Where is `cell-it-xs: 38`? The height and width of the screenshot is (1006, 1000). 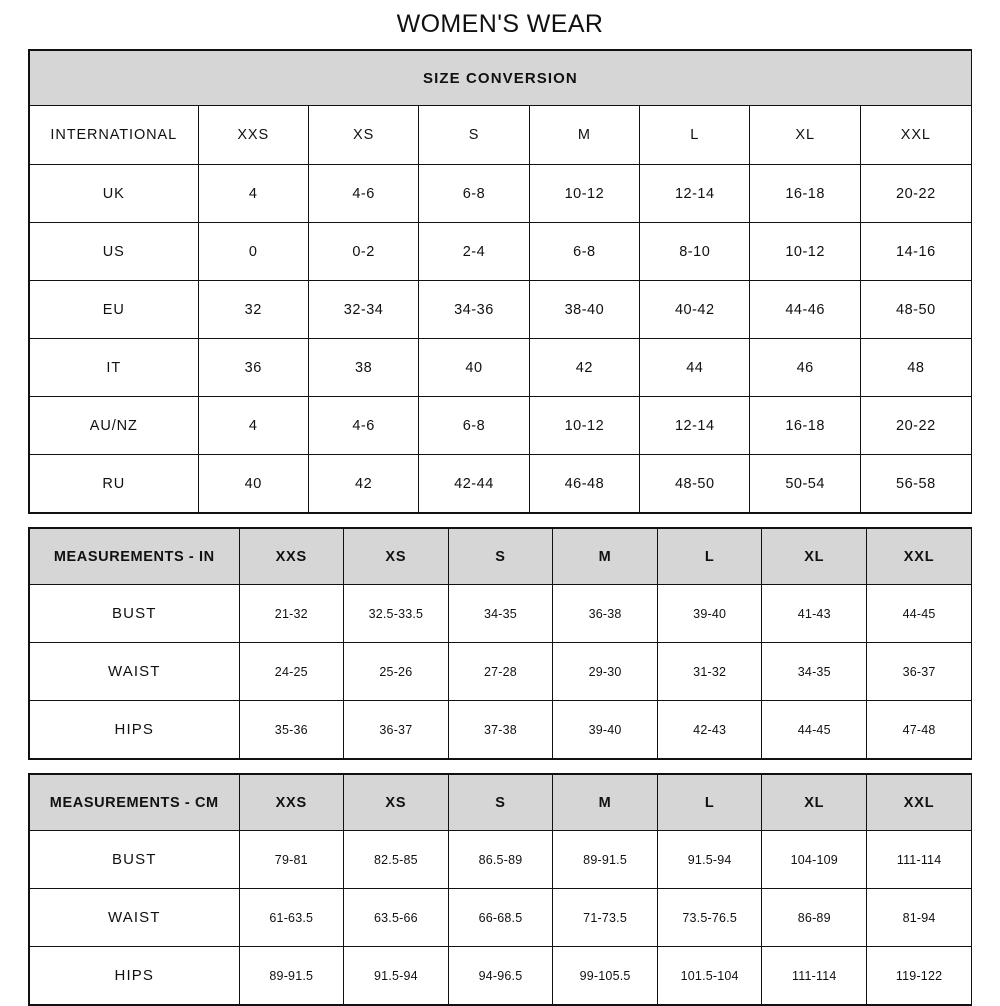 cell-it-xs: 38 is located at coordinates (363, 367).